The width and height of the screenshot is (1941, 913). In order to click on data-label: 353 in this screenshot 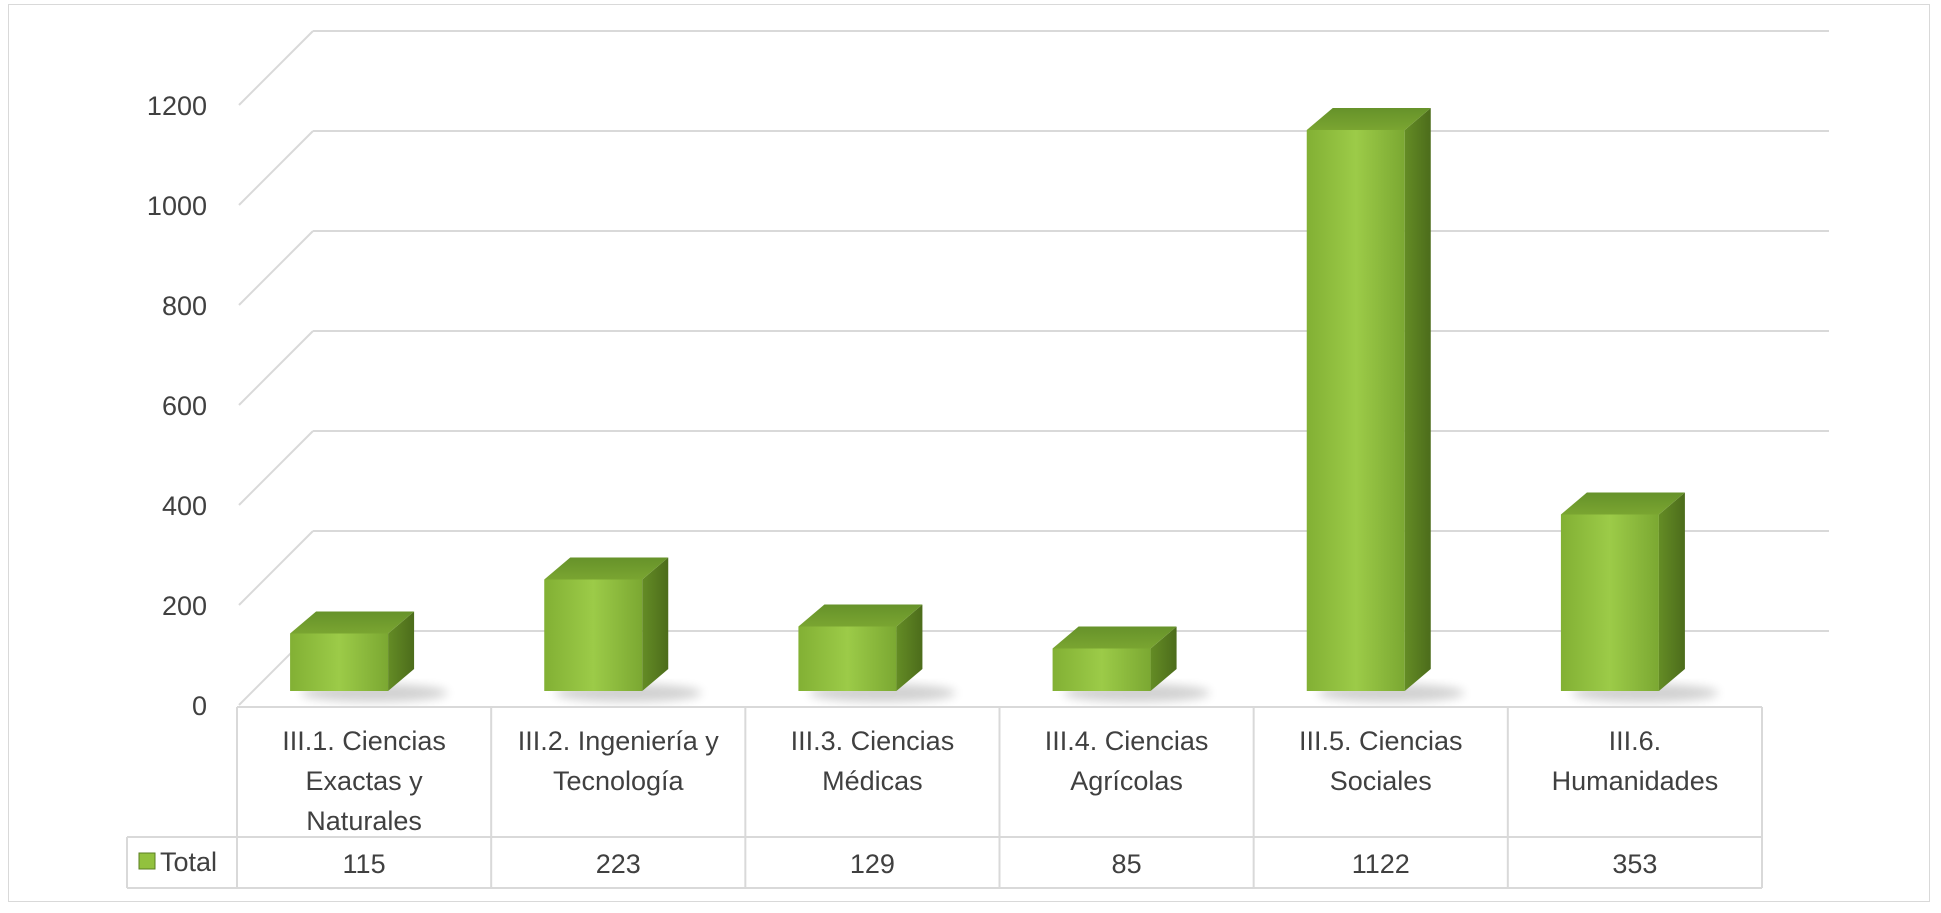, I will do `click(1634, 864)`.